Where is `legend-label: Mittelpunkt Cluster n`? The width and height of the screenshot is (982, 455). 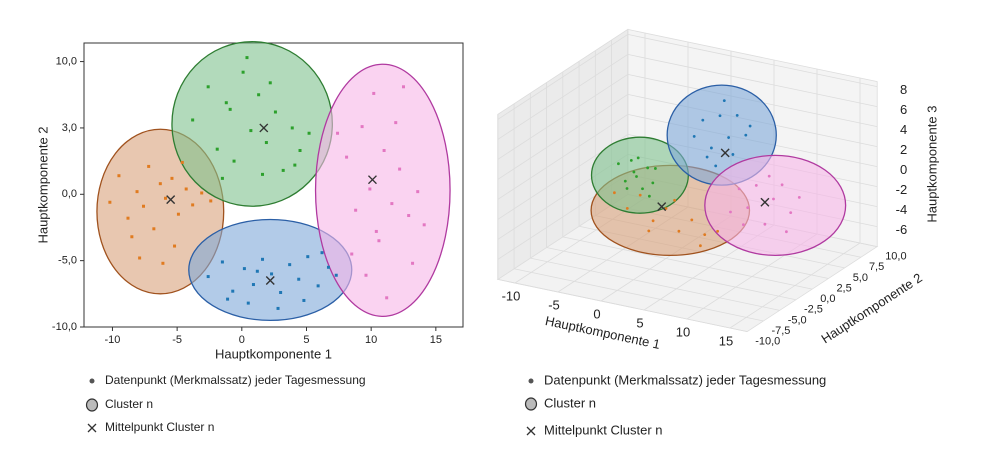
legend-label: Mittelpunkt Cluster n is located at coordinates (603, 429).